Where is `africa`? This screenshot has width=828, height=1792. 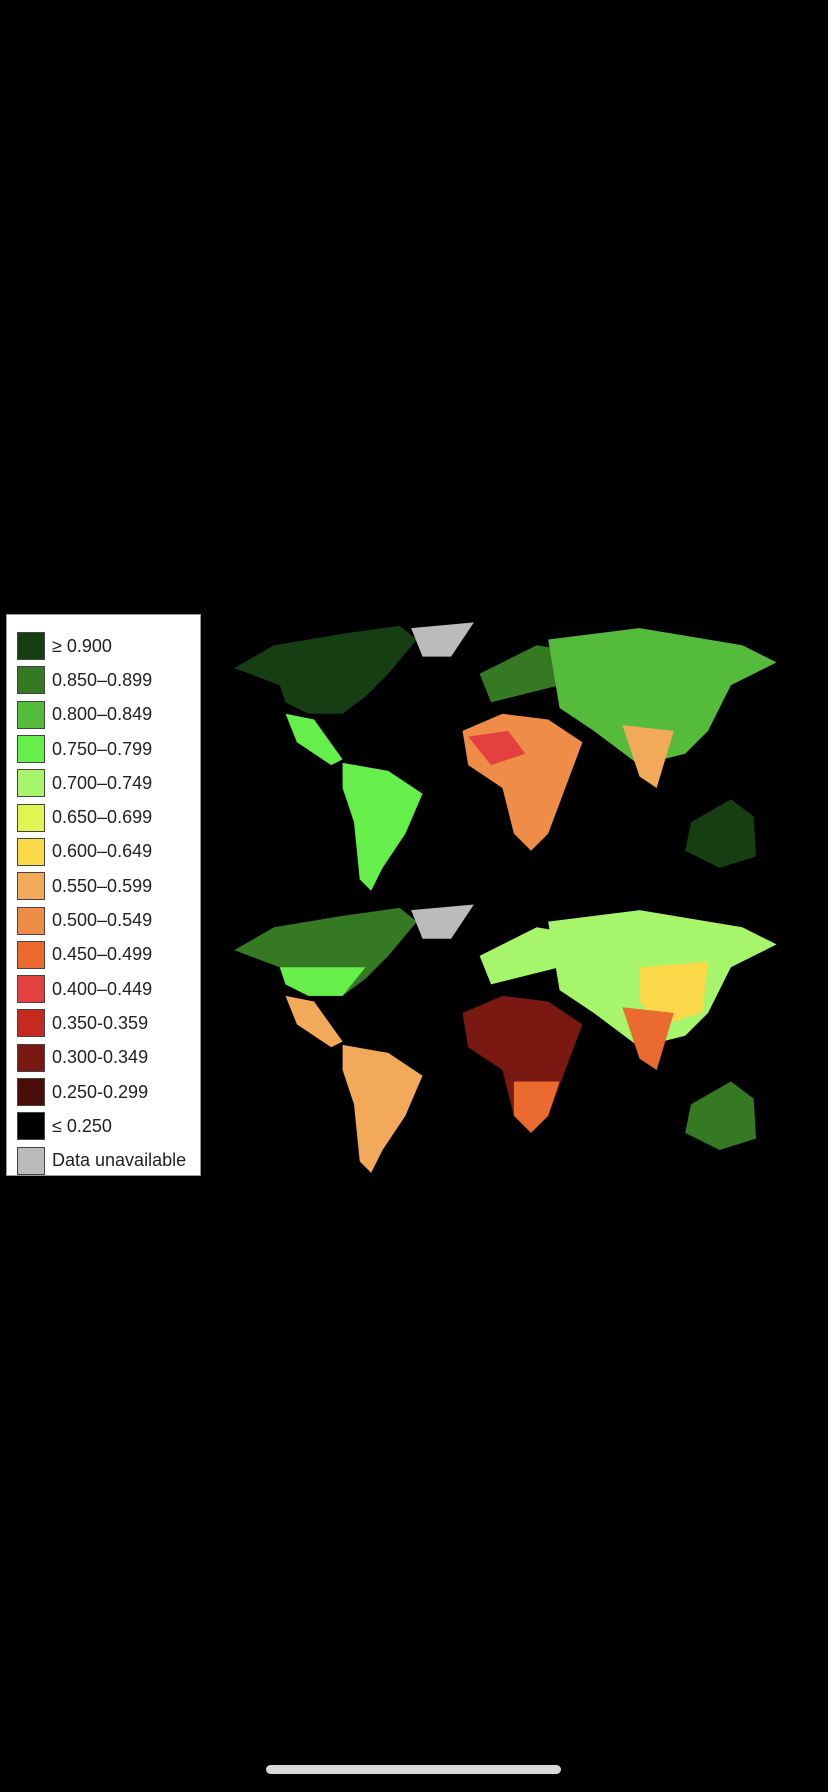
africa is located at coordinates (522, 782).